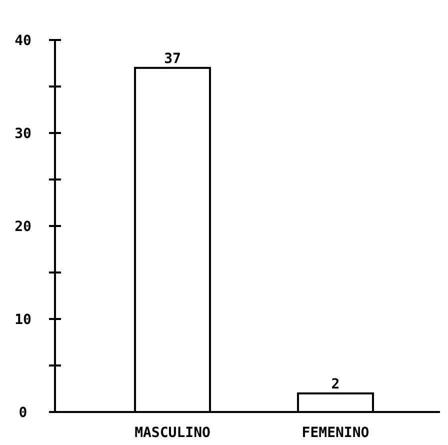  Describe the element at coordinates (23, 40) in the screenshot. I see `y-tick-label: 40` at that location.